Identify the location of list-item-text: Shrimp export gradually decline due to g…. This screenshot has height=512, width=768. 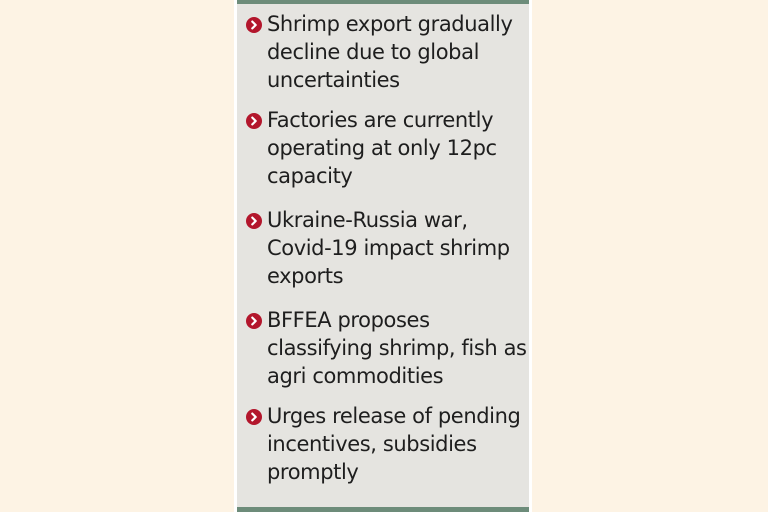
(390, 52).